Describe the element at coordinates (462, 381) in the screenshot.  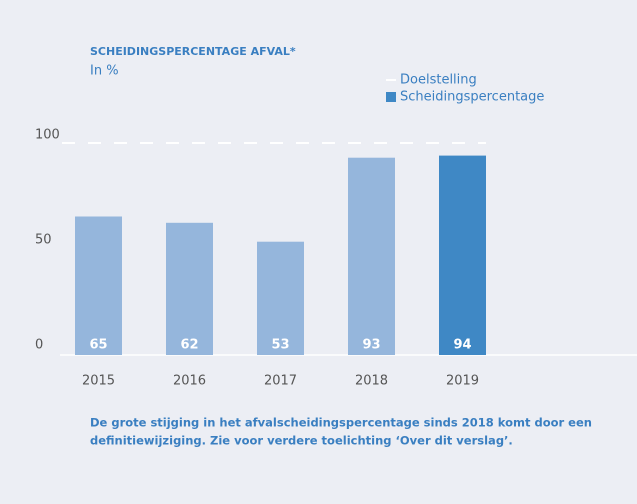
I see `x-tick-label: 2019` at that location.